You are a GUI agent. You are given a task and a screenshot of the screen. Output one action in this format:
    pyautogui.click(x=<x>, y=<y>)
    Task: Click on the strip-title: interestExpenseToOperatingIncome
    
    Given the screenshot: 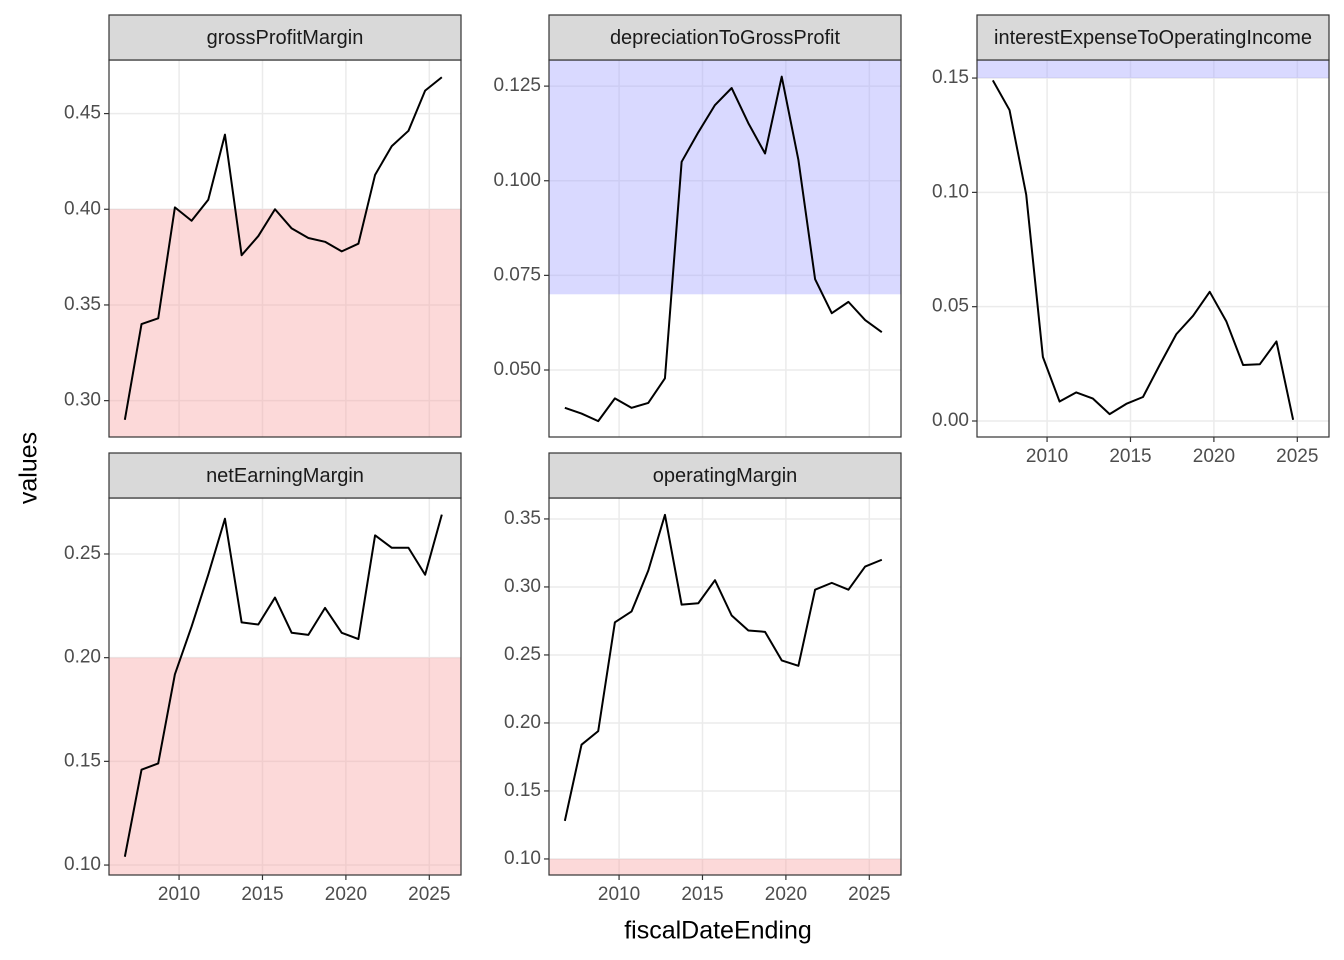 What is the action you would take?
    pyautogui.click(x=1153, y=38)
    